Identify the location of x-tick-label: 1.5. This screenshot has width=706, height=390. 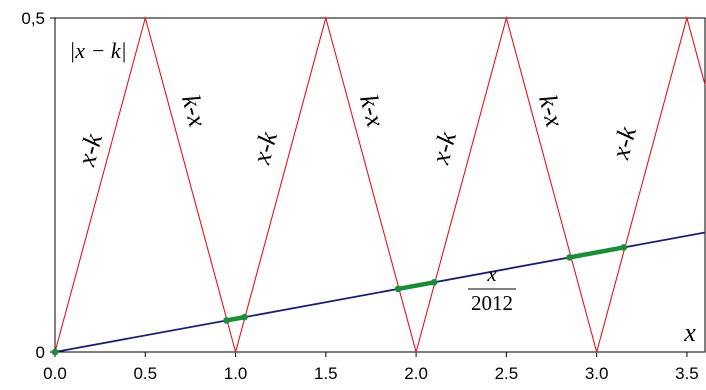
(326, 373).